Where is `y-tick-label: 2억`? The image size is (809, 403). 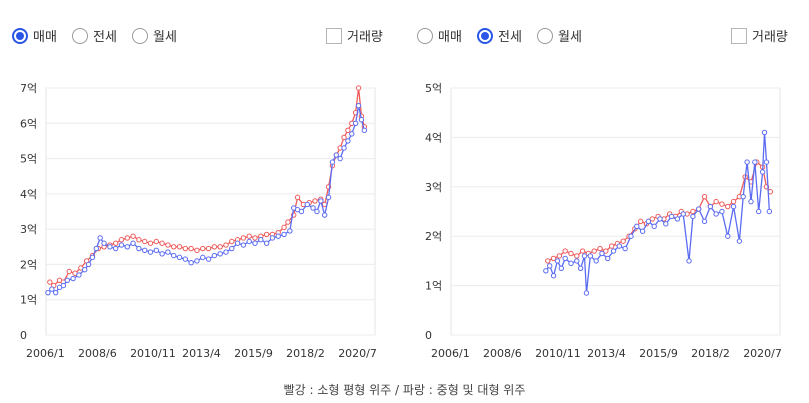 y-tick-label: 2억 is located at coordinates (28, 264).